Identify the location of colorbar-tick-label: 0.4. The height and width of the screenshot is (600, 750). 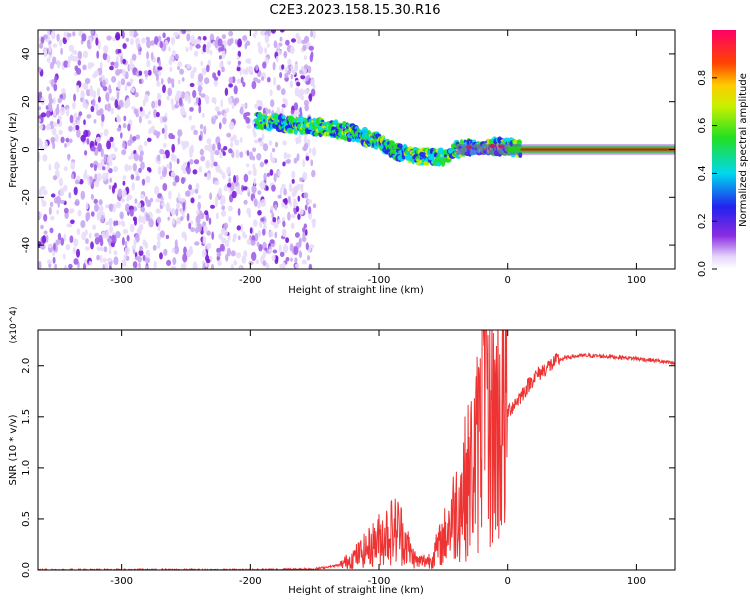
(702, 173).